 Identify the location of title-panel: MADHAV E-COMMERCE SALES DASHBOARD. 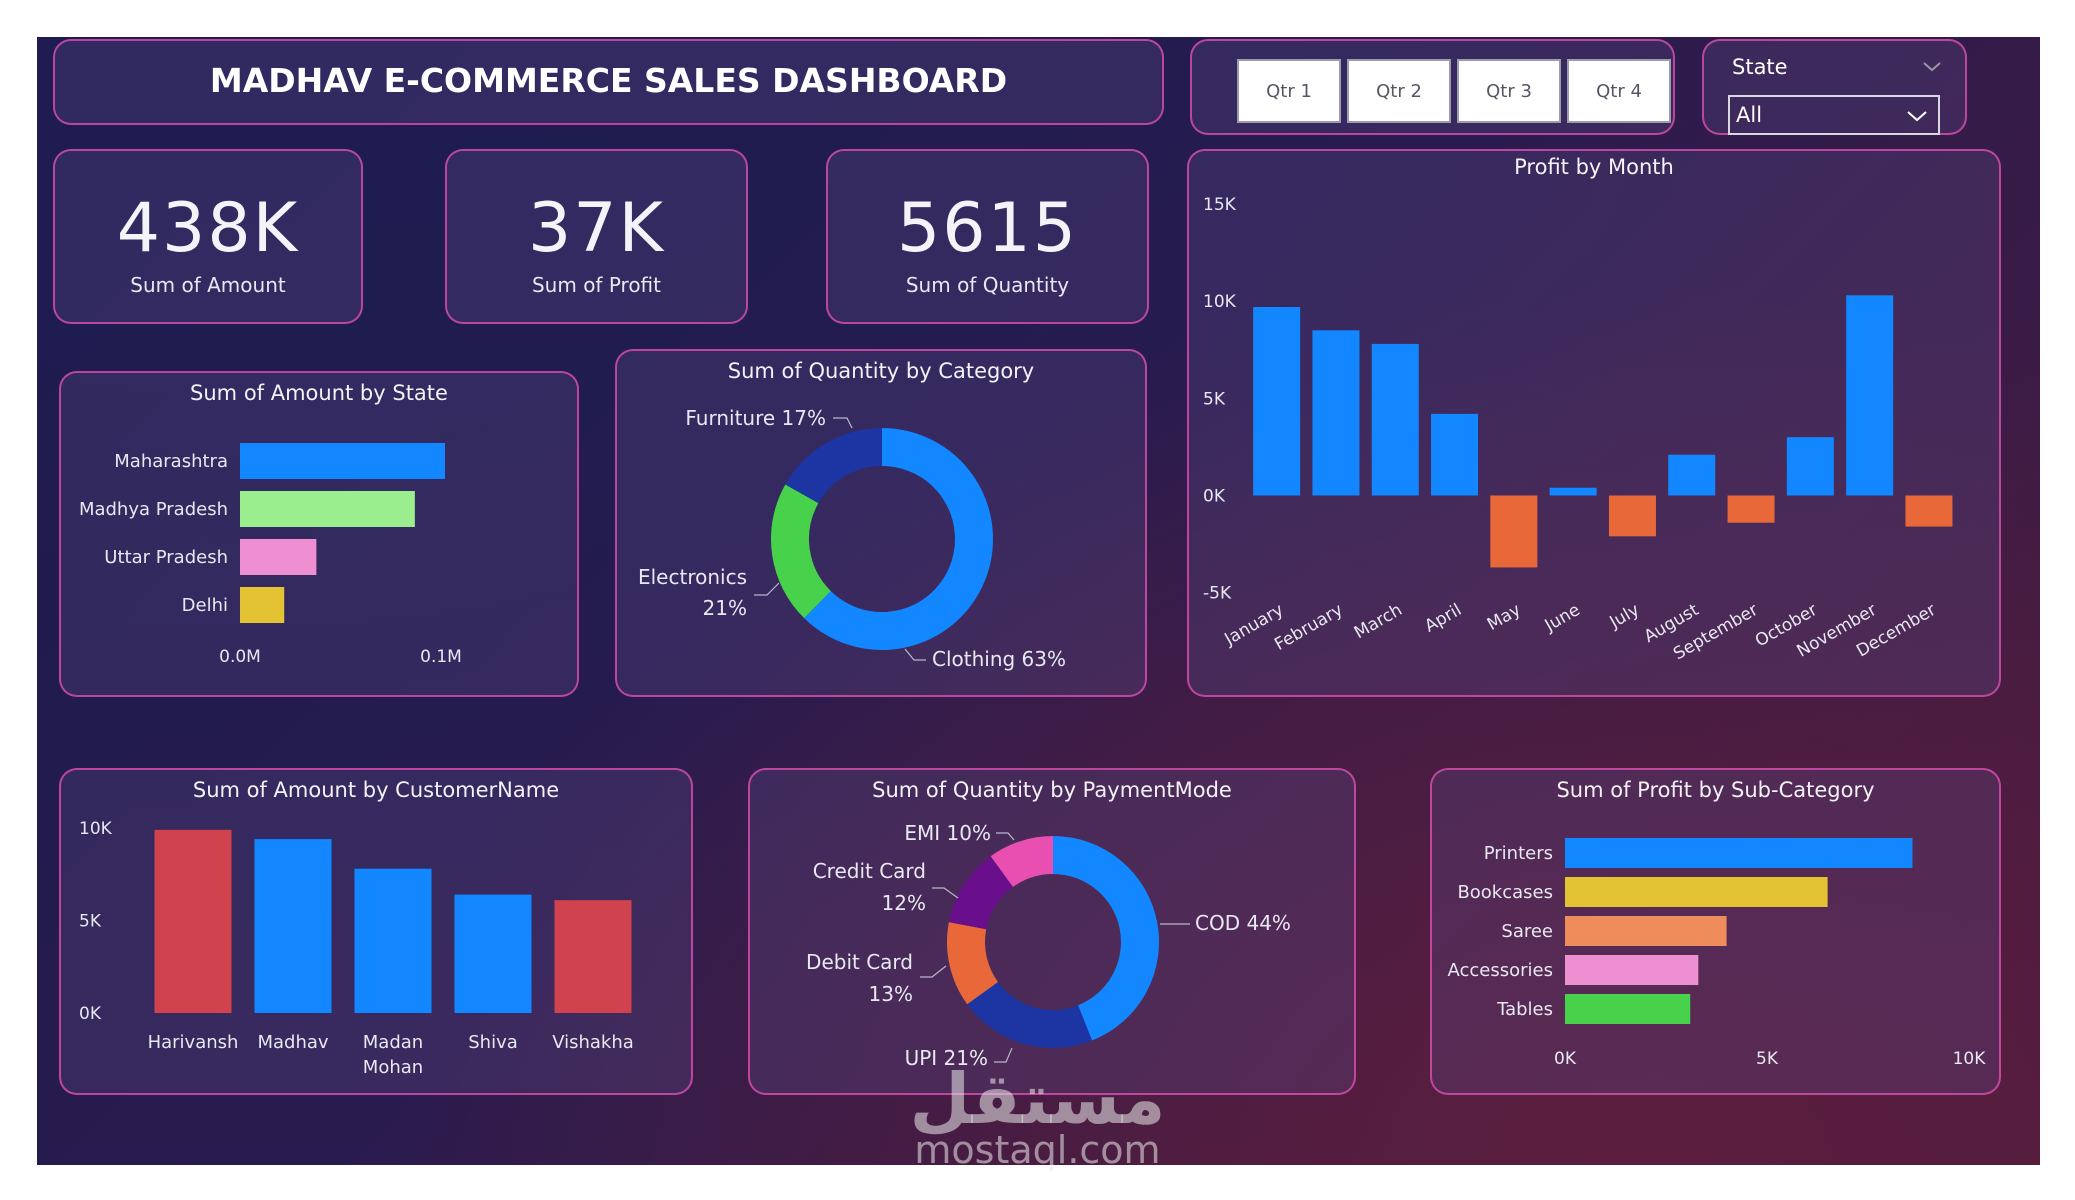
(608, 82).